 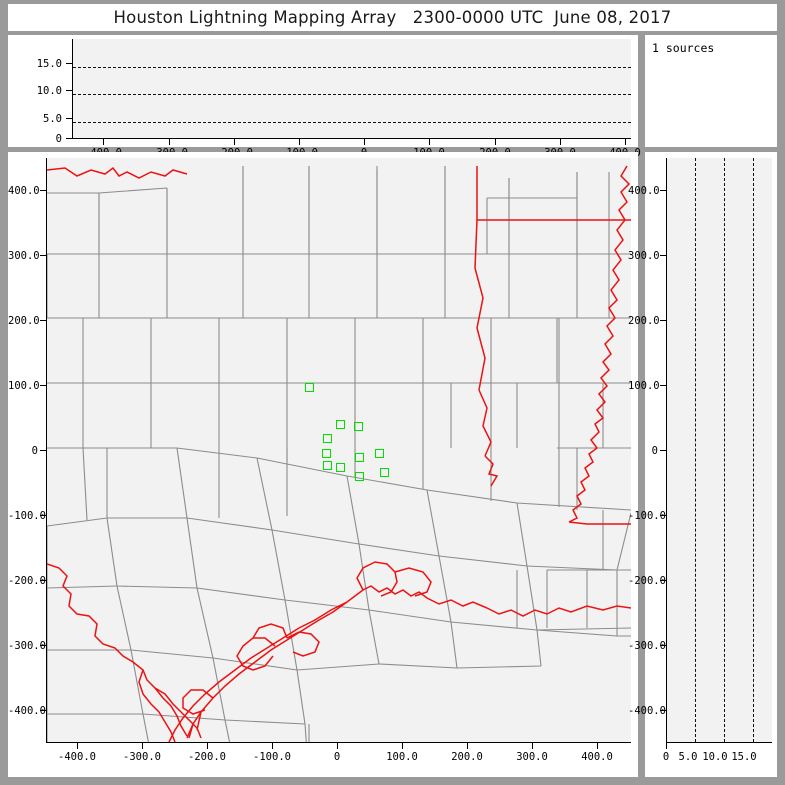 What do you see at coordinates (597, 757) in the screenshot?
I see `map-x-tick-label-400: 400.0` at bounding box center [597, 757].